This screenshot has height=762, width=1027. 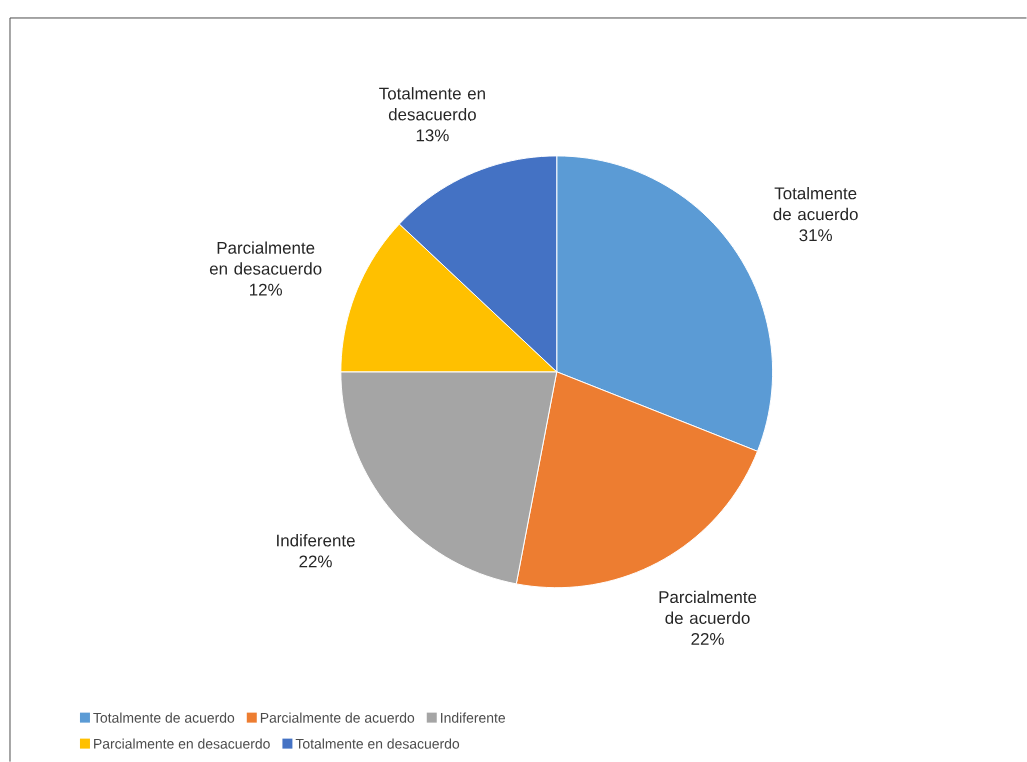 I want to click on slice-label: Totalmente de acuerdo, so click(x=815, y=203).